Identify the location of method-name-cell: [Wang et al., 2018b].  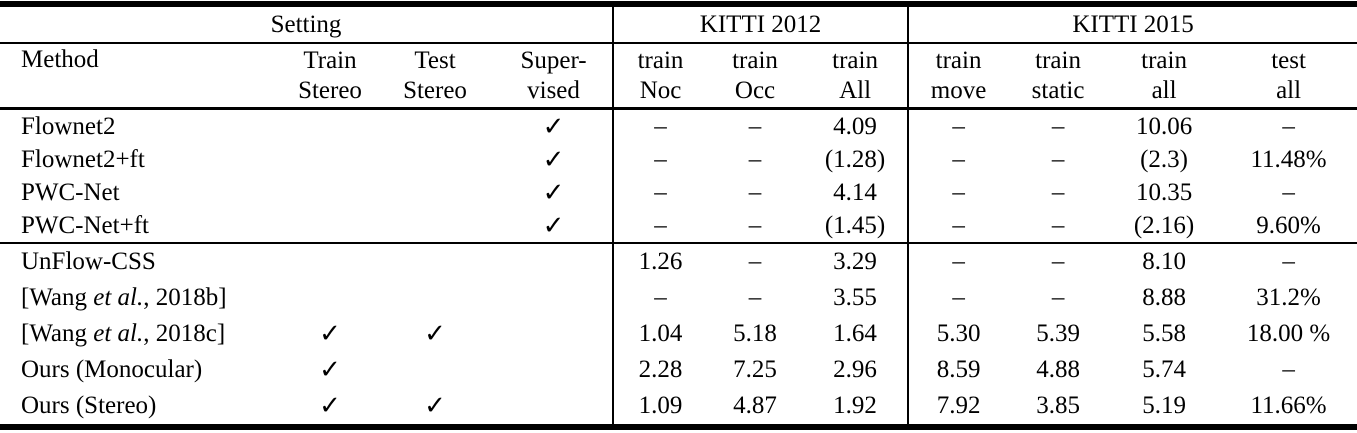
(124, 297).